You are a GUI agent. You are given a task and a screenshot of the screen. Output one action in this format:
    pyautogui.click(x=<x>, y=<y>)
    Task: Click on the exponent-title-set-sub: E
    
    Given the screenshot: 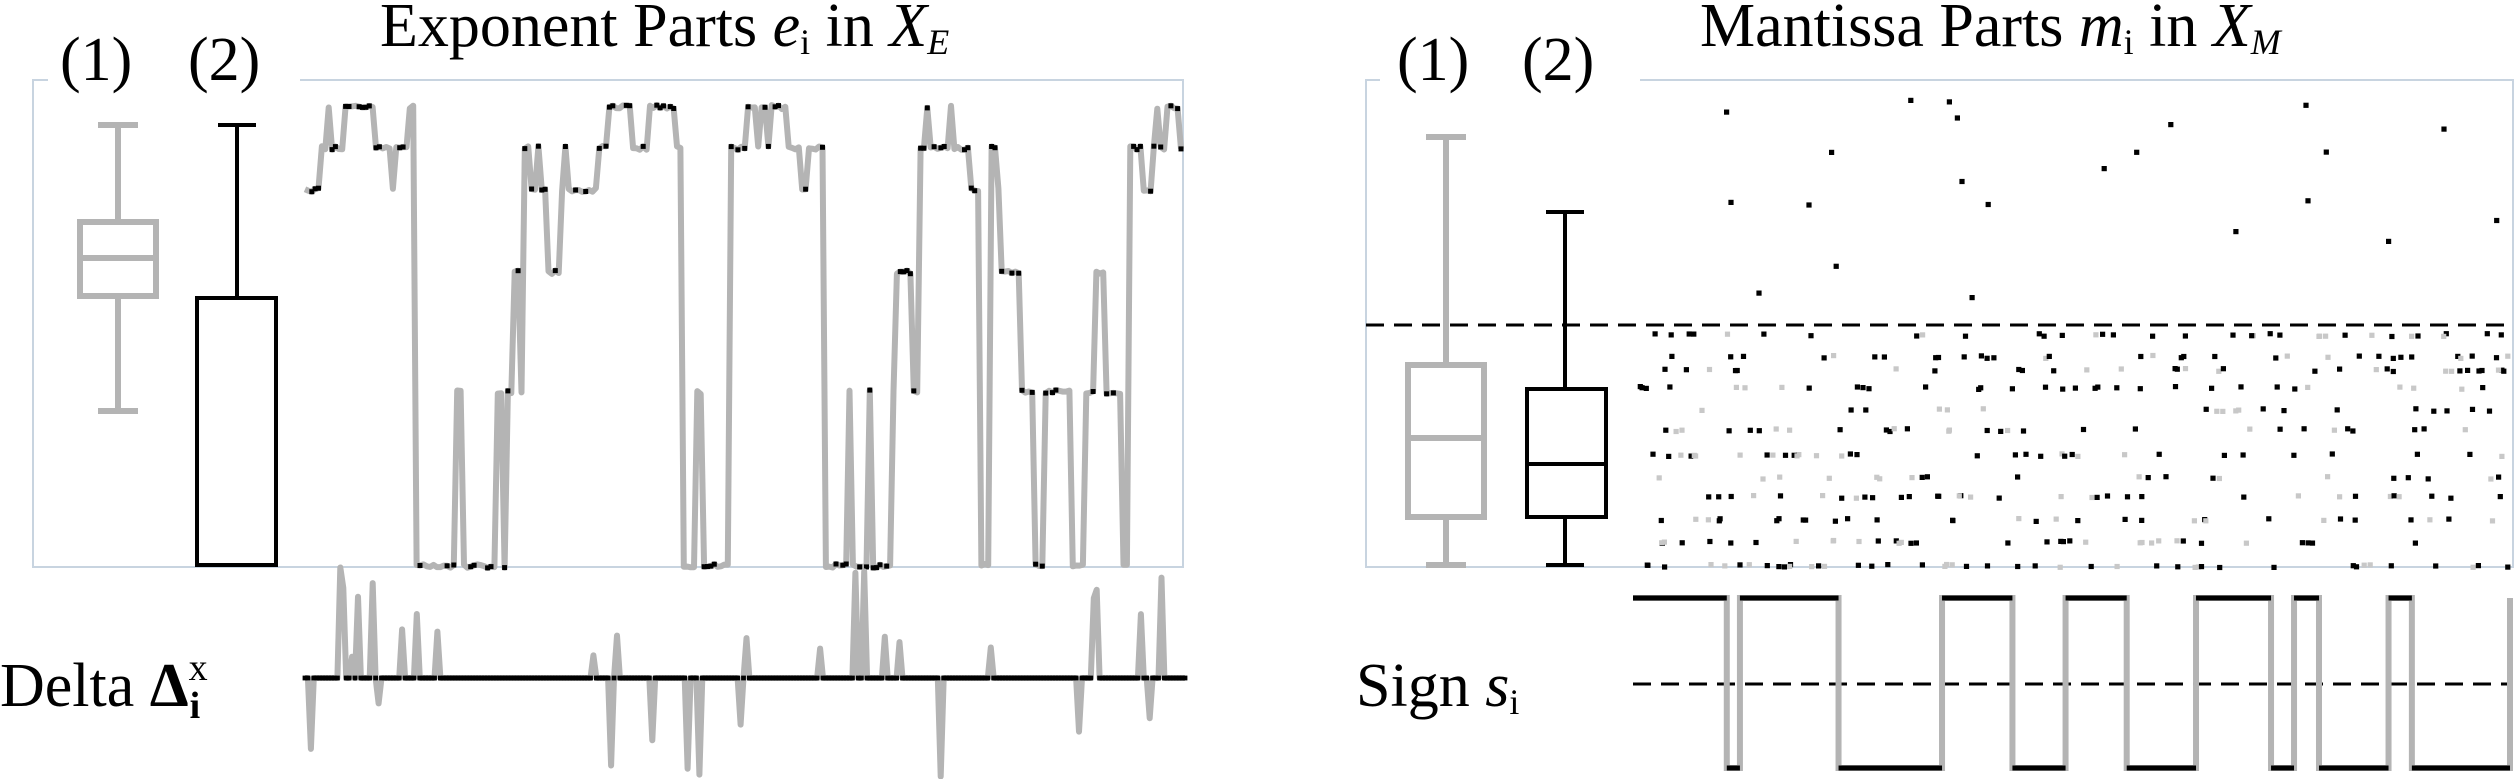 What is the action you would take?
    pyautogui.click(x=937, y=42)
    